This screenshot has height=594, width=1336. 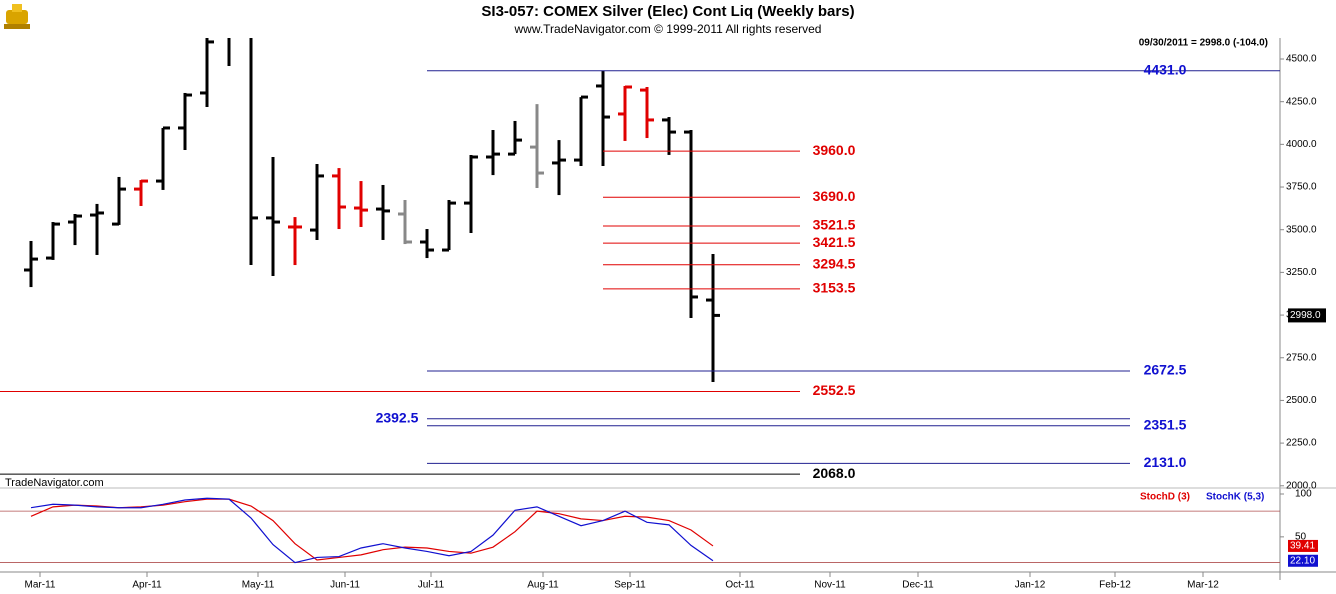 What do you see at coordinates (40, 585) in the screenshot?
I see `x-tick-label: Mar-11` at bounding box center [40, 585].